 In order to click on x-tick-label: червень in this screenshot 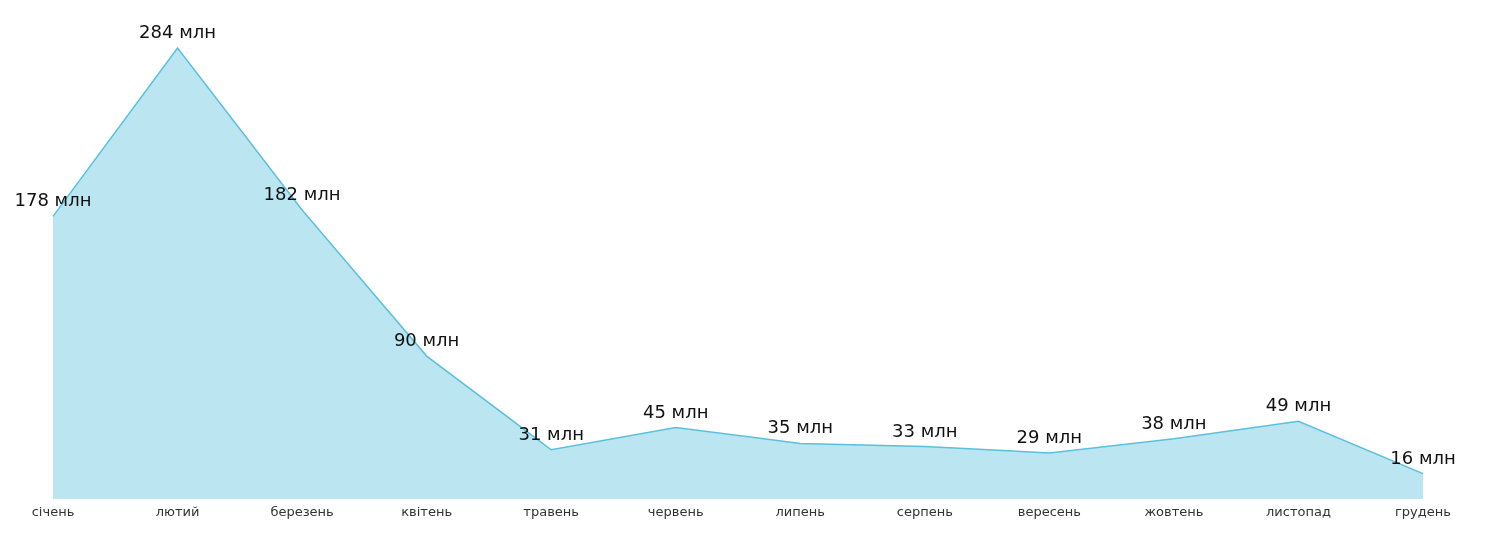, I will do `click(675, 512)`.